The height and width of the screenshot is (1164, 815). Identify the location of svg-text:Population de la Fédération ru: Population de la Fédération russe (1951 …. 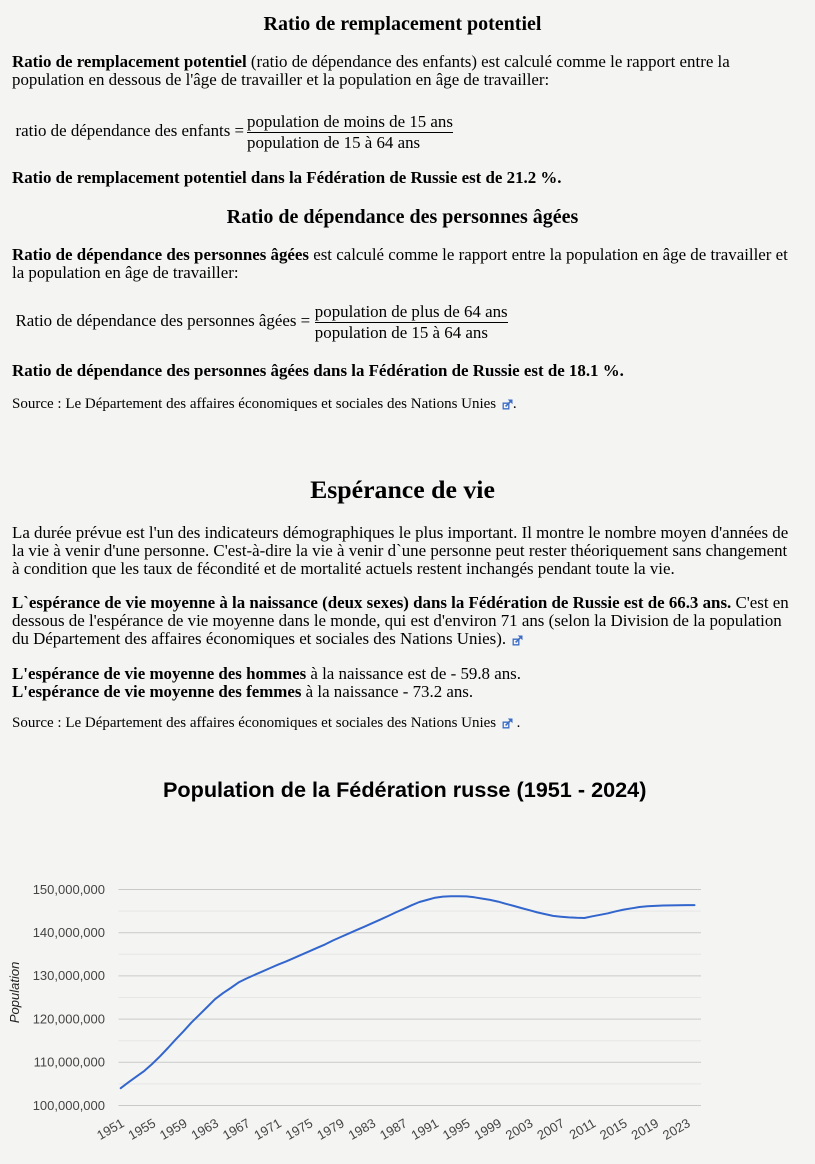
(404, 789).